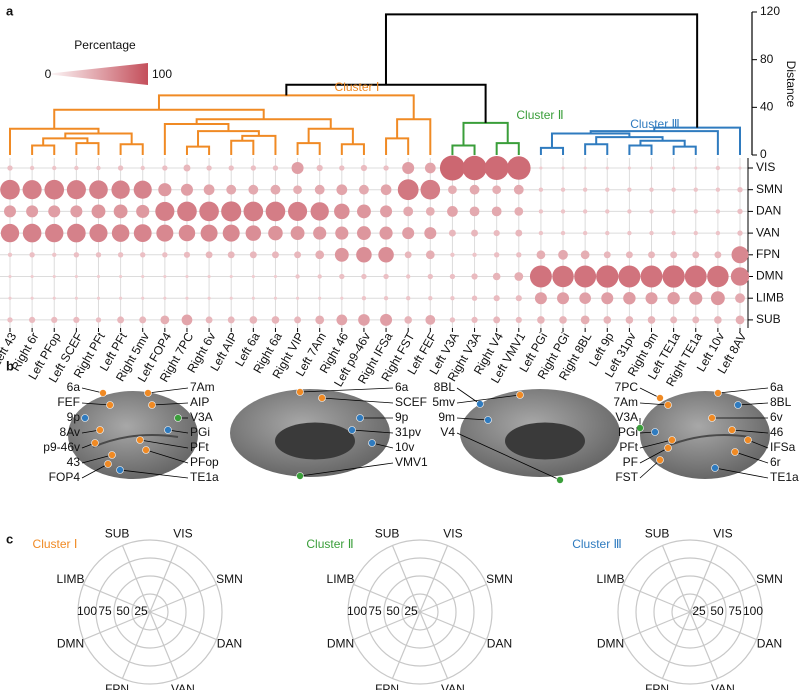 This screenshot has width=799, height=690. What do you see at coordinates (117, 534) in the screenshot?
I see `radar-axis-label: SUB` at bounding box center [117, 534].